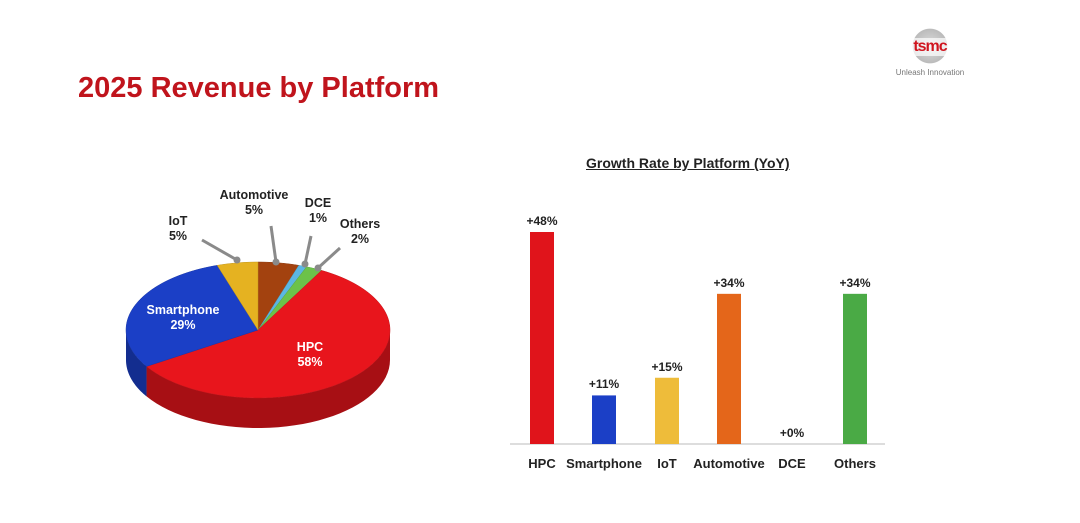 This screenshot has height=523, width=1080. Describe the element at coordinates (688, 163) in the screenshot. I see `bar-chart-title: Growth Rate by Platform (YoY)` at that location.